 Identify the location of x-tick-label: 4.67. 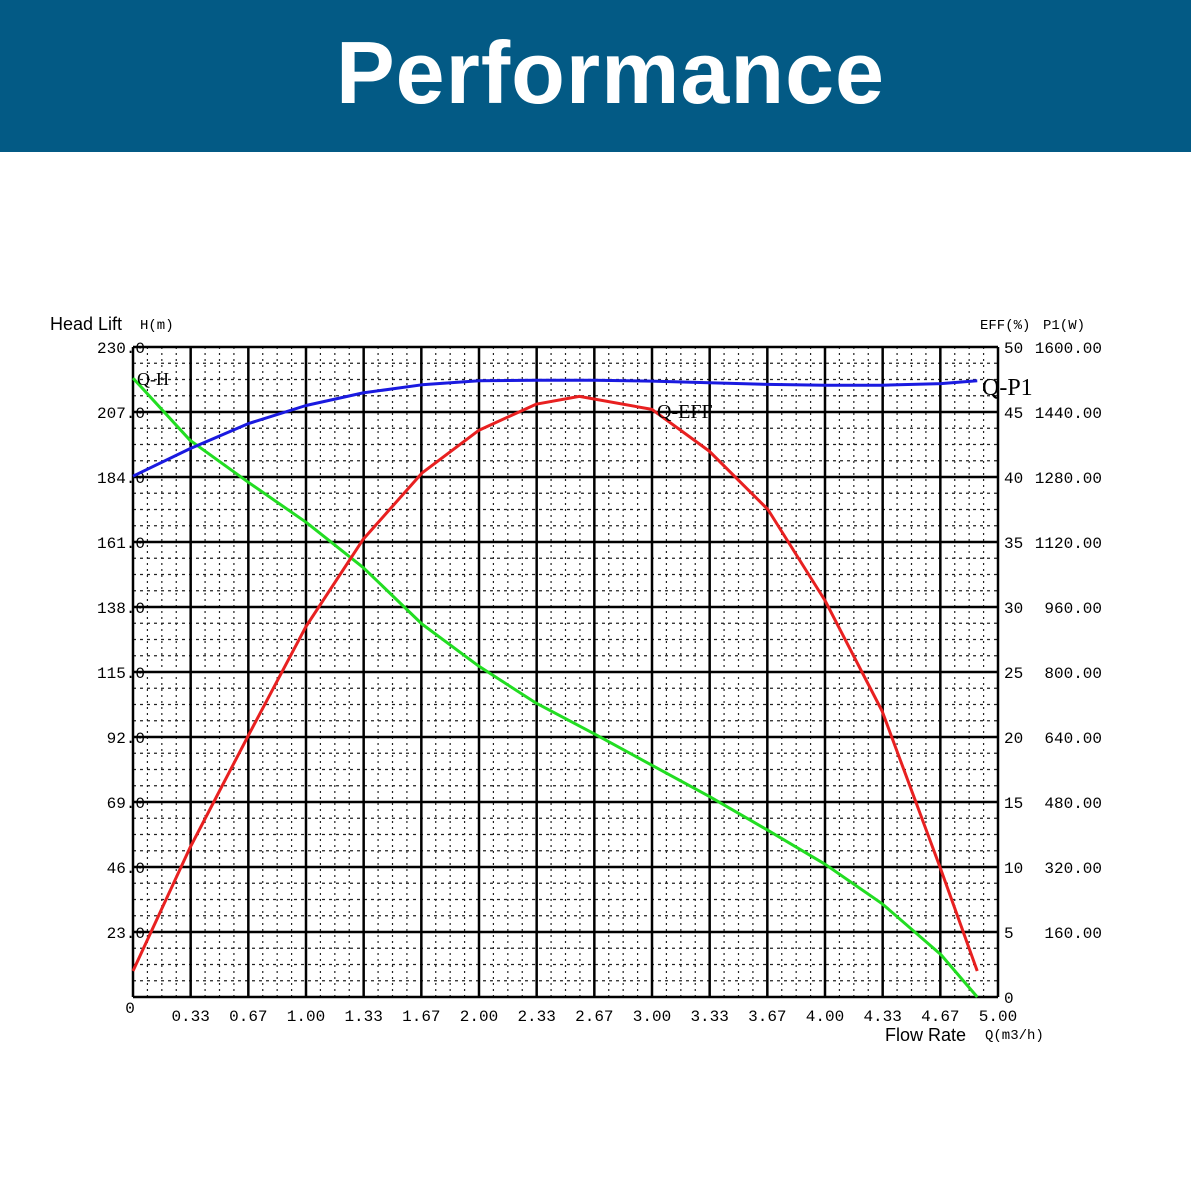
(940, 1017).